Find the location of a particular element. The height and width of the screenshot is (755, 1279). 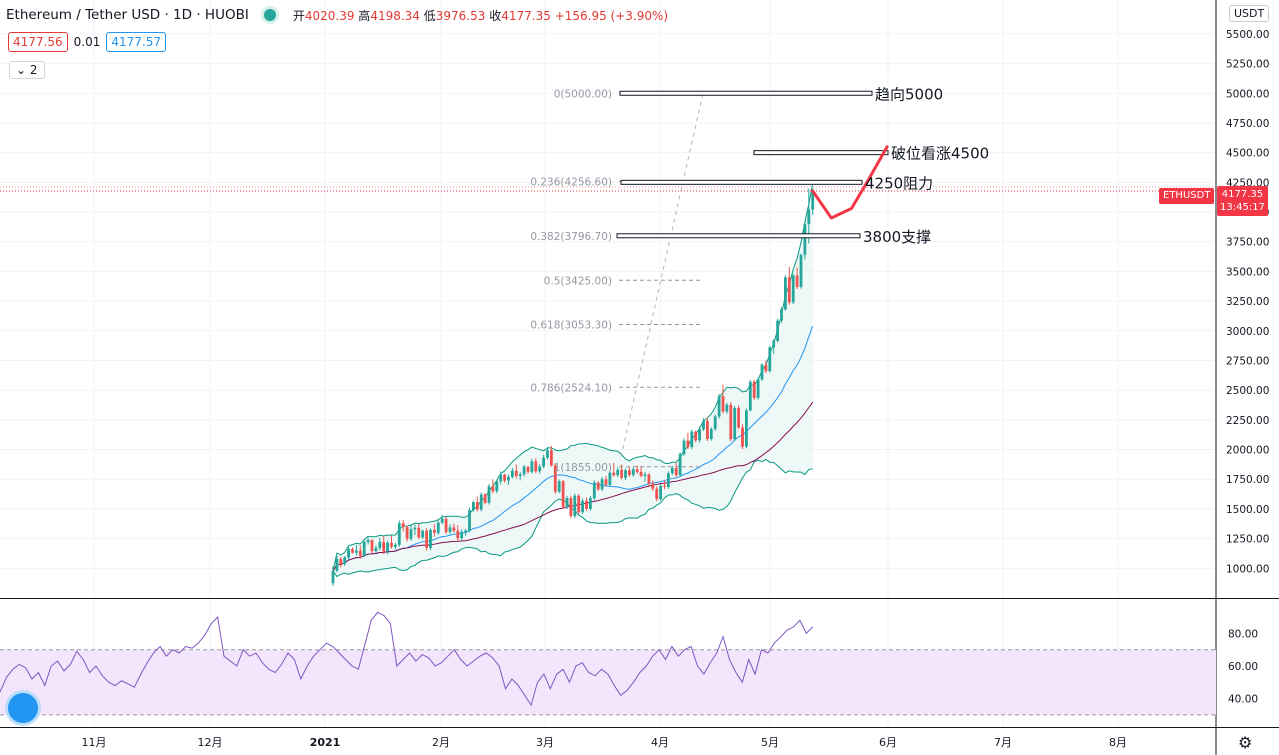

price-row: 4177.56 0.01 4177.57 is located at coordinates (87, 42).